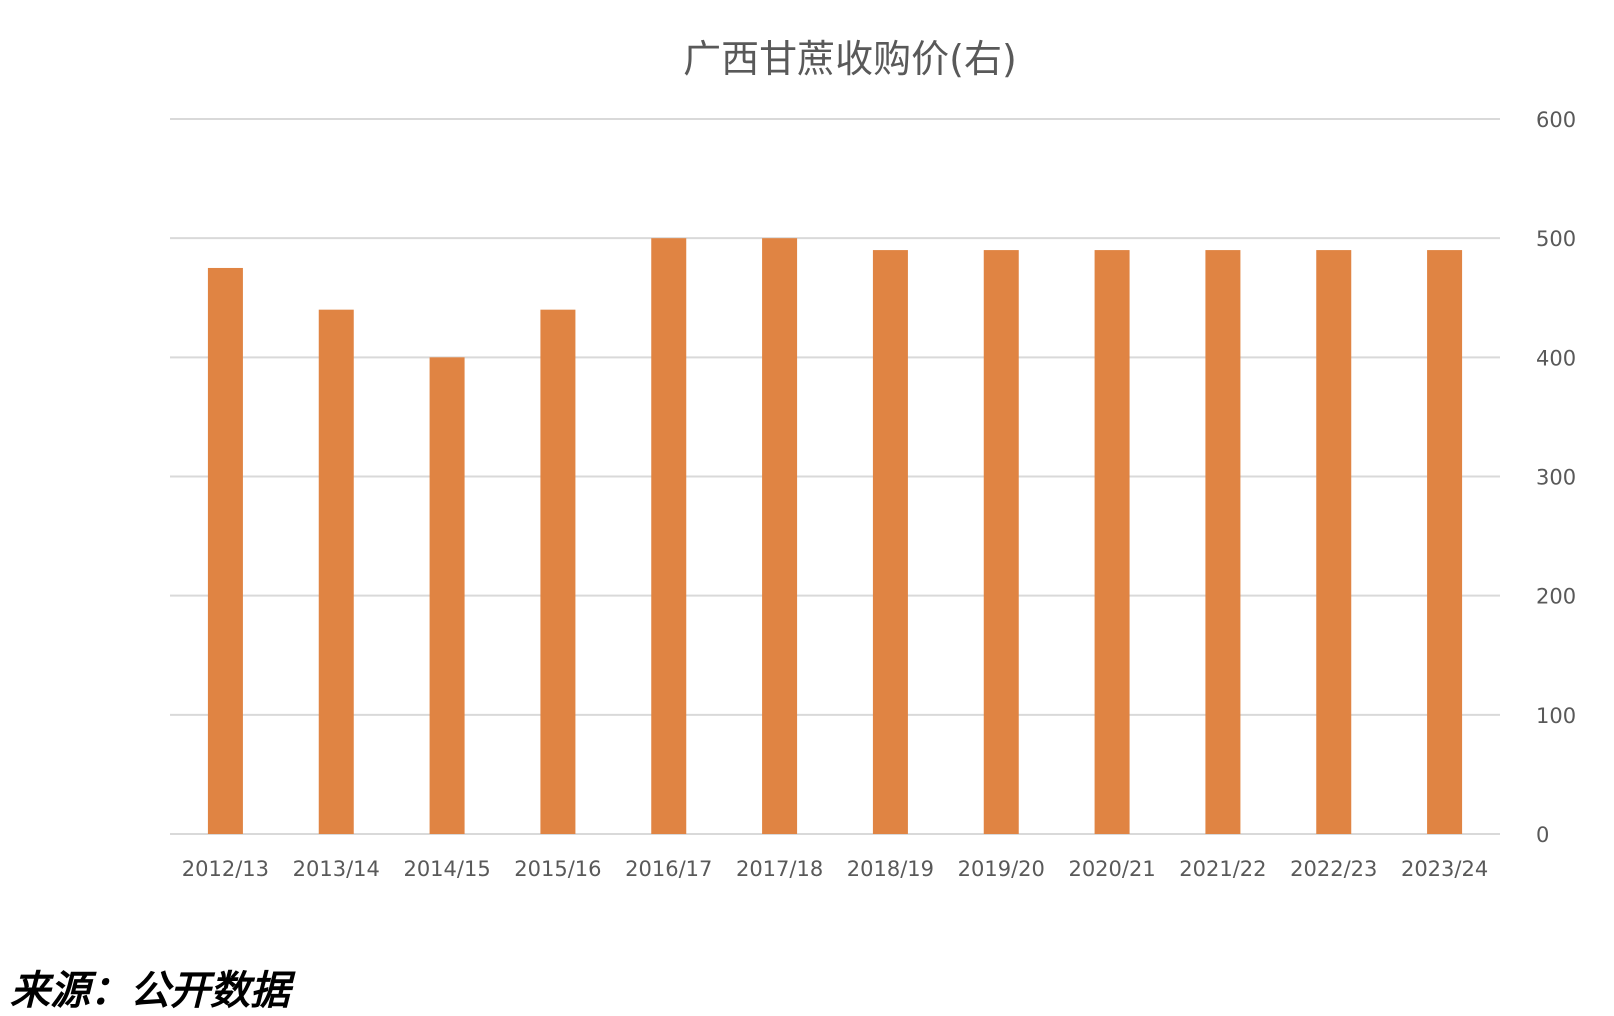  What do you see at coordinates (1444, 869) in the screenshot?
I see `x-tick-label: 2023/24` at bounding box center [1444, 869].